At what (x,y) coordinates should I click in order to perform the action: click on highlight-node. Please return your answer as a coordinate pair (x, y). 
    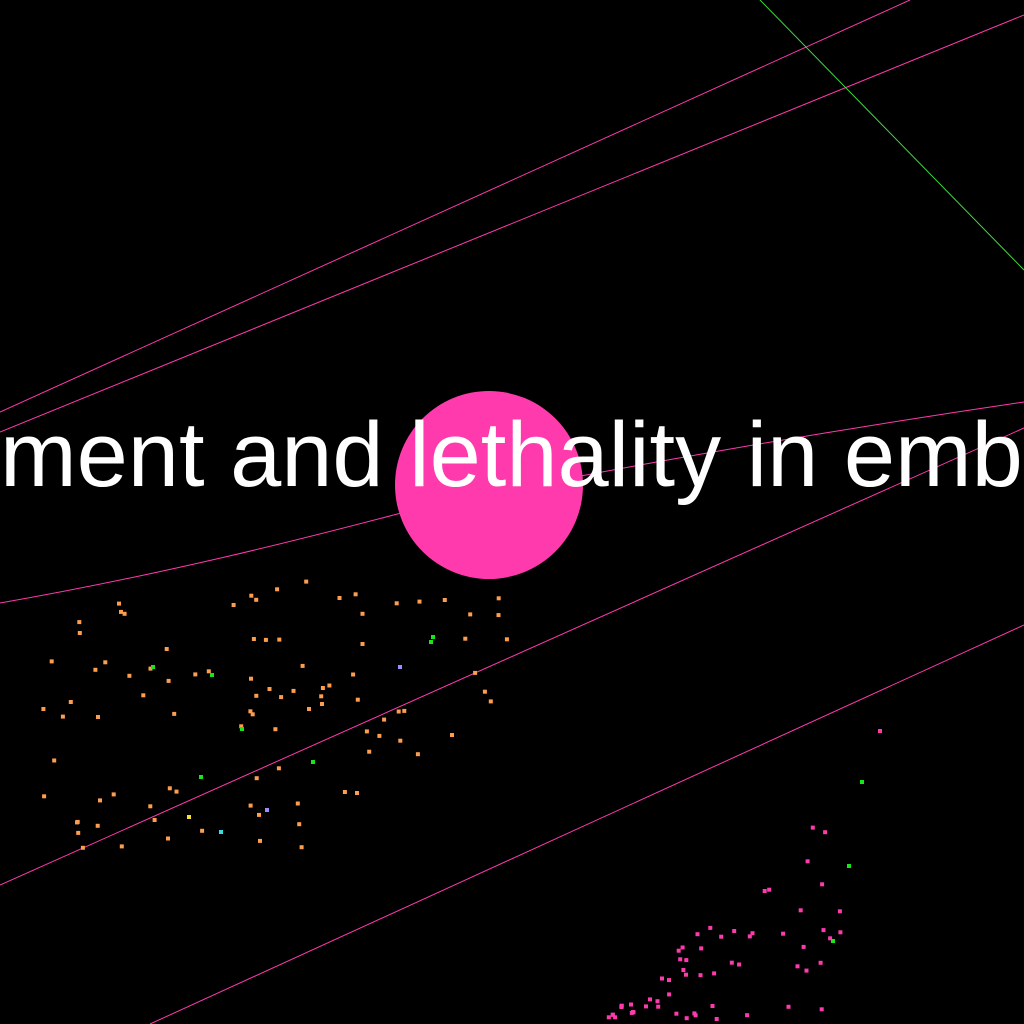
    Looking at the image, I should click on (489, 485).